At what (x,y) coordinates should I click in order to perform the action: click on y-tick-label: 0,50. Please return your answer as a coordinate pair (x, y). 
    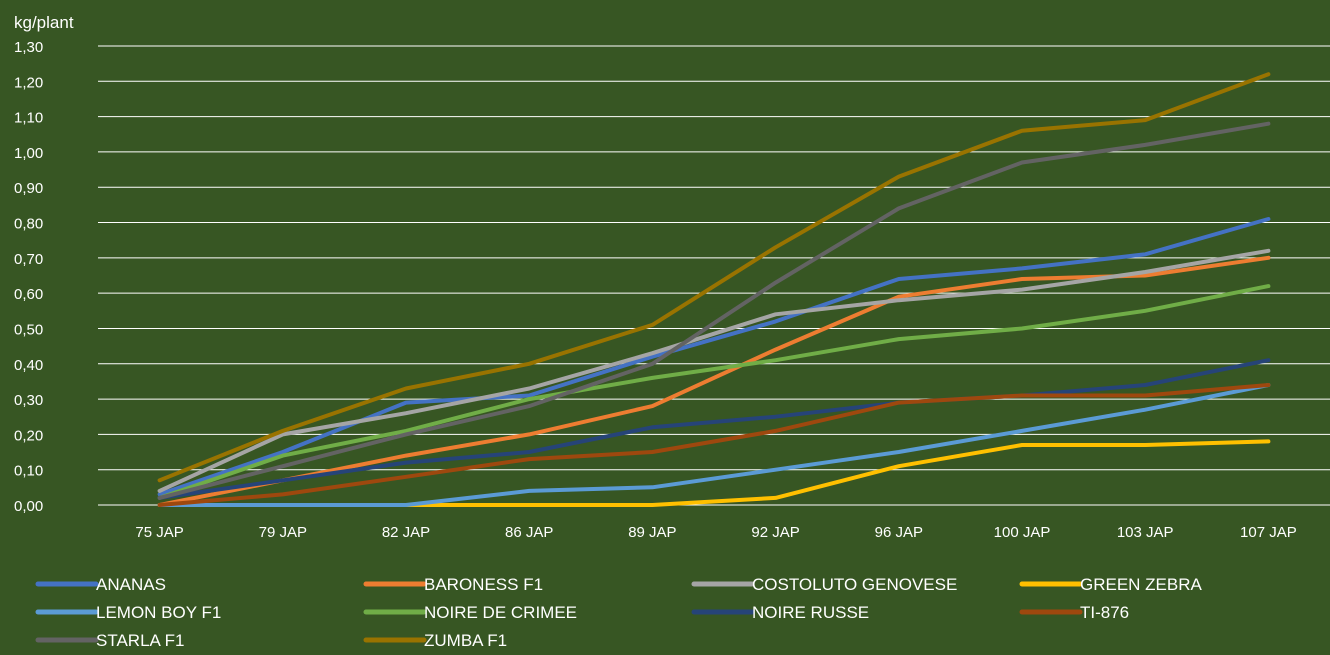
    Looking at the image, I should click on (28, 329).